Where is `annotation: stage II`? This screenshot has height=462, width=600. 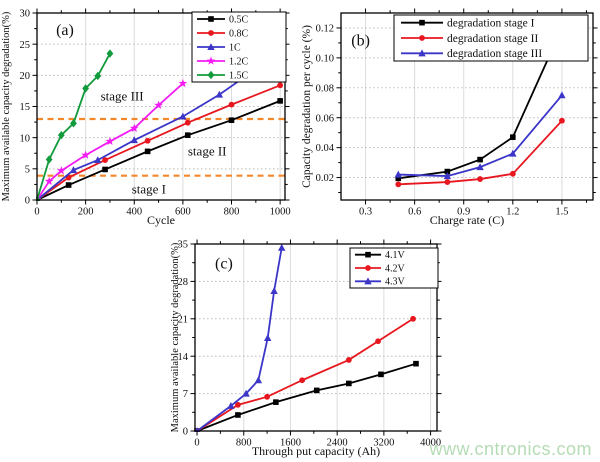 annotation: stage II is located at coordinates (207, 150).